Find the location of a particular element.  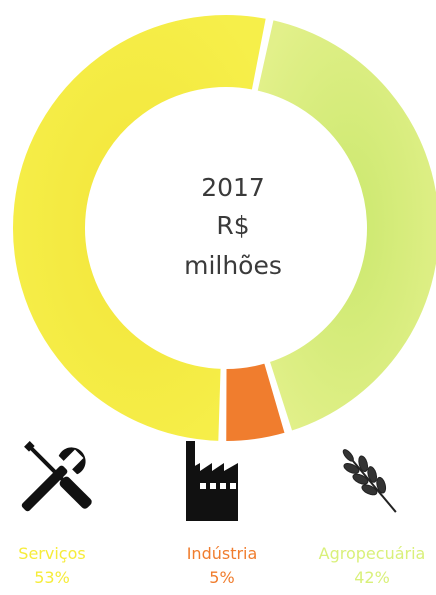

category-name-servicos: Serviços is located at coordinates (51, 553).